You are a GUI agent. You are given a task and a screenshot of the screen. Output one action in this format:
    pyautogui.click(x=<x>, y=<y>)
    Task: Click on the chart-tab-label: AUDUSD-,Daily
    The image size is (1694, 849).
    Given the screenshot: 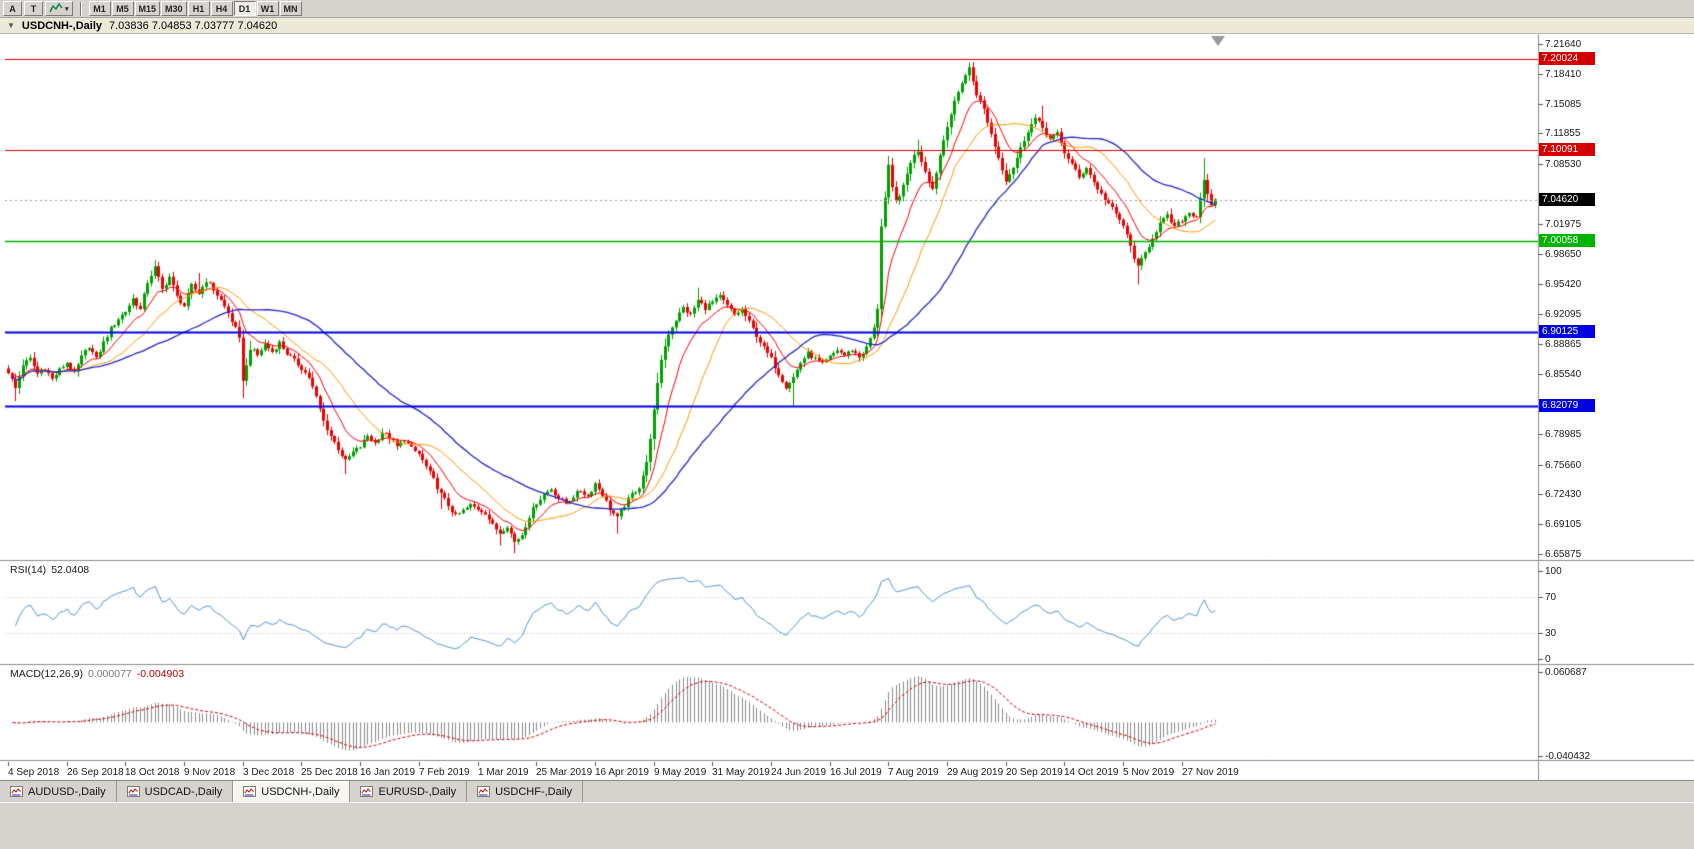 What is the action you would take?
    pyautogui.click(x=67, y=791)
    